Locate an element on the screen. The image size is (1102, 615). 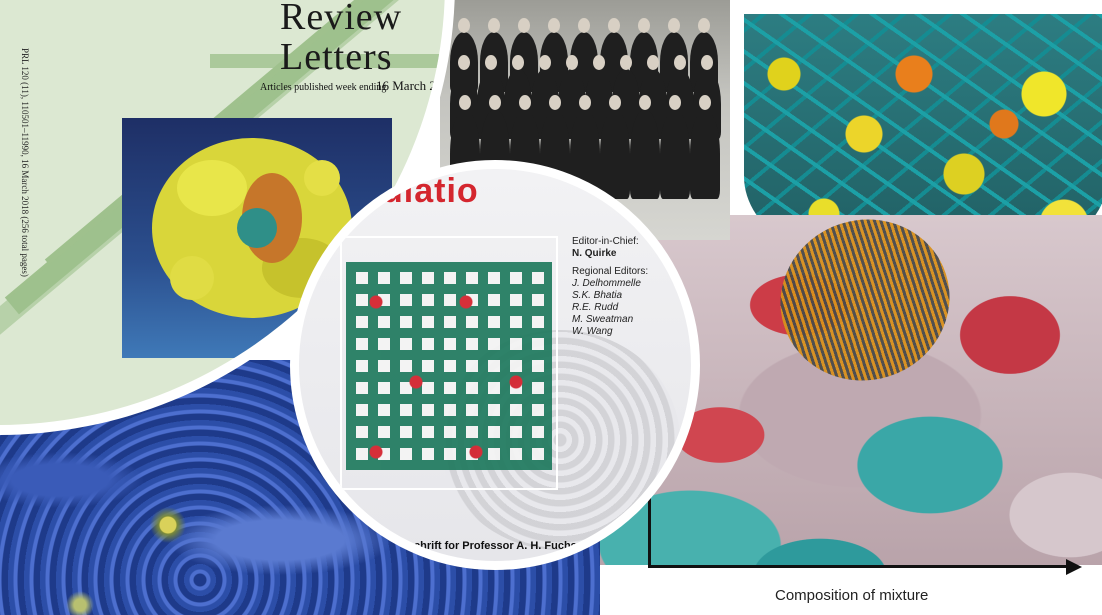
regional-editor: J. Delhommelle is located at coordinates (606, 283).